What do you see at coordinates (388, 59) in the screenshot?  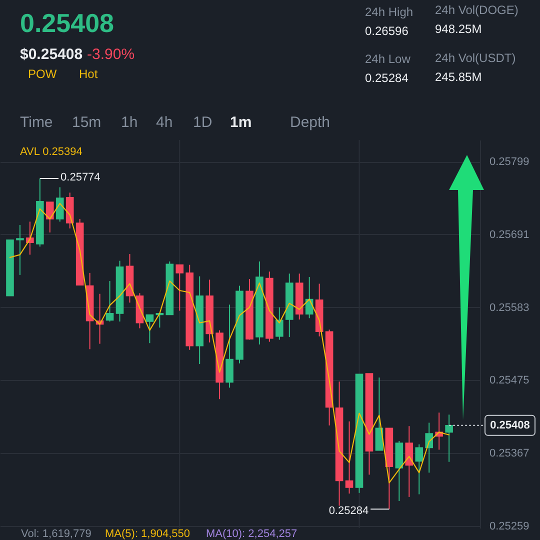 I see `text: 24h Low` at bounding box center [388, 59].